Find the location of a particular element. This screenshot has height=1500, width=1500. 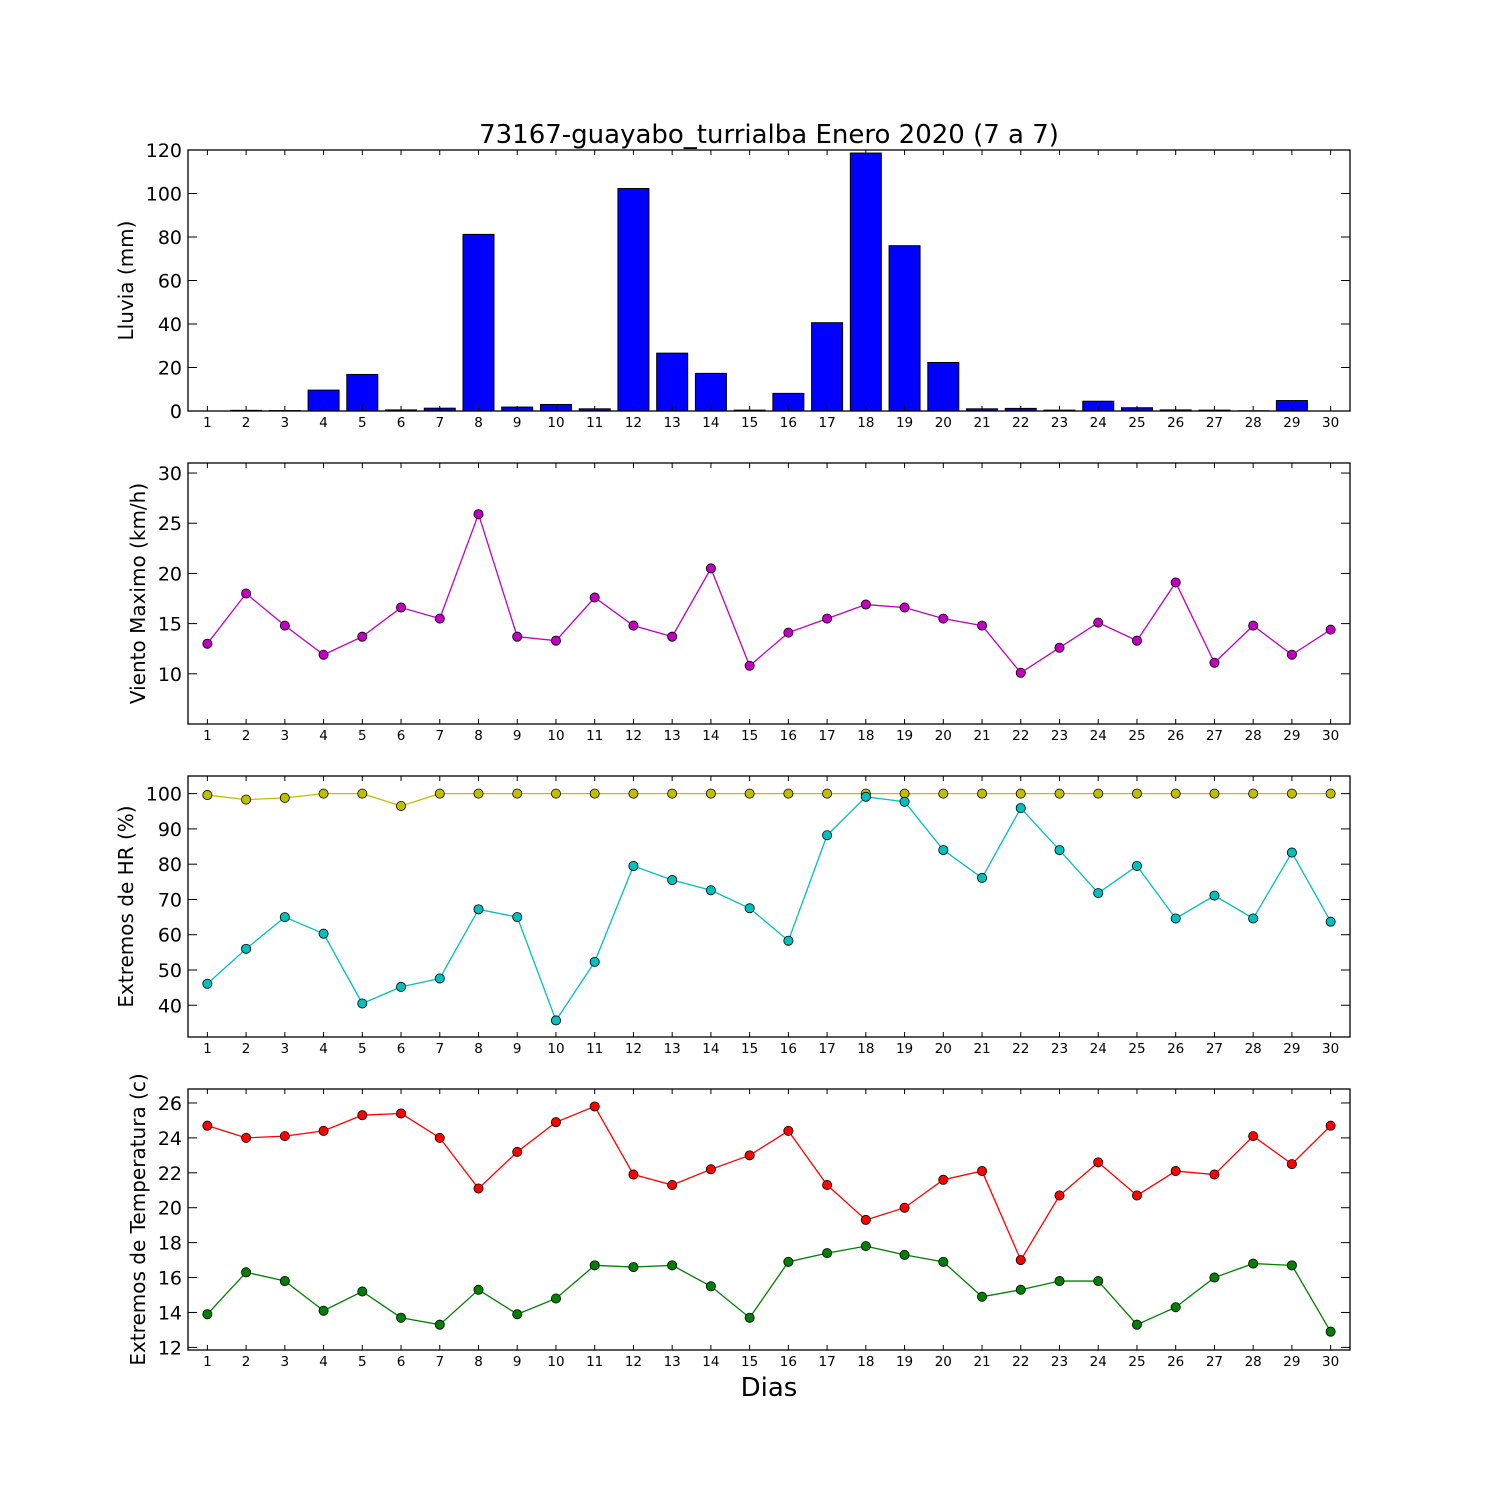

humidity-x-tick-label: 14 is located at coordinates (710, 1049).